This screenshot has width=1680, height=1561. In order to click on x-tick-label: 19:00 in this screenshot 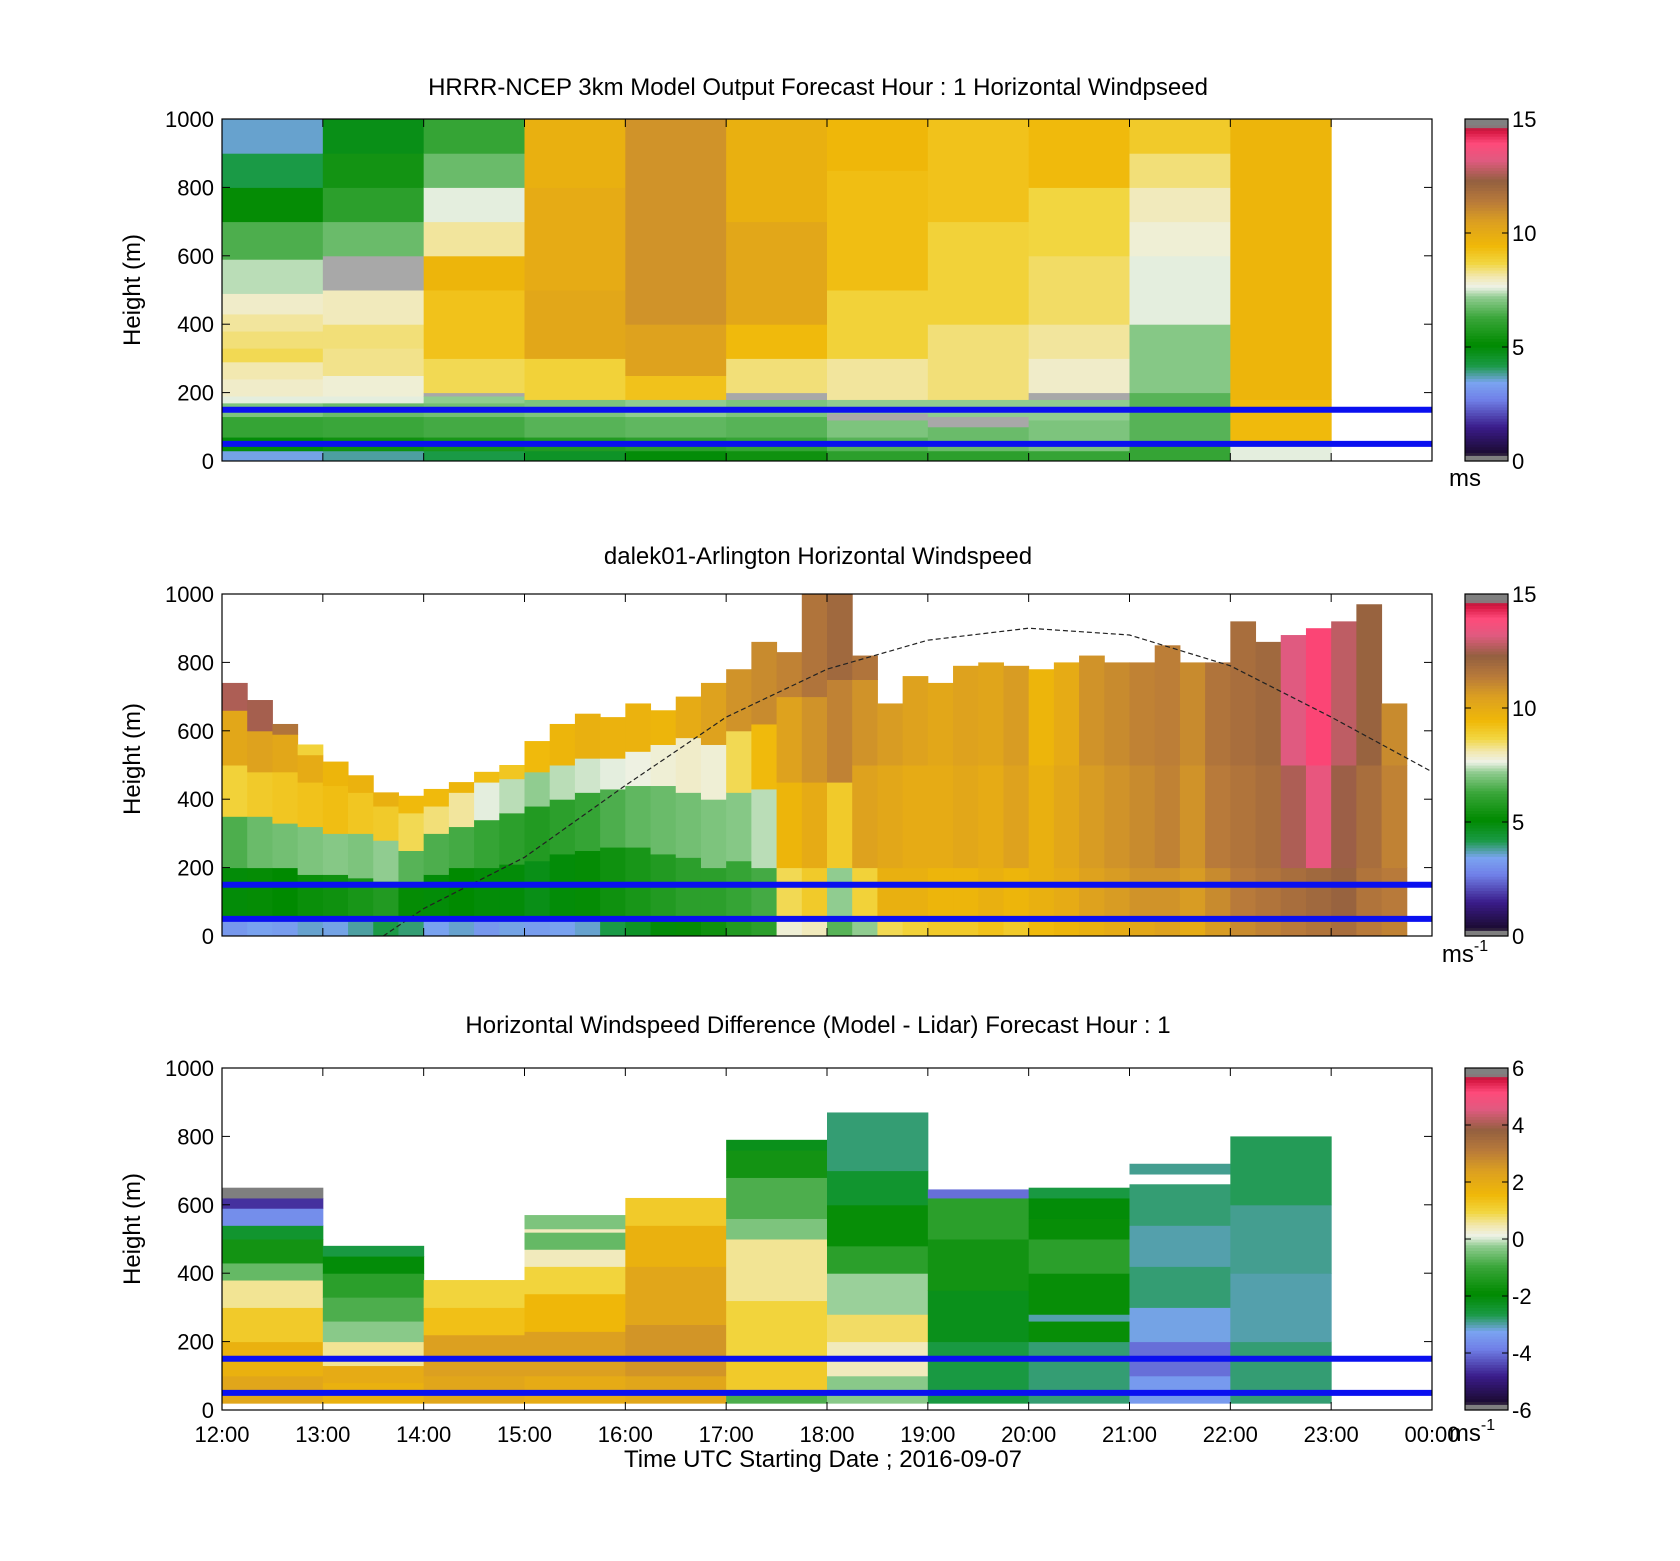, I will do `click(927, 1434)`.